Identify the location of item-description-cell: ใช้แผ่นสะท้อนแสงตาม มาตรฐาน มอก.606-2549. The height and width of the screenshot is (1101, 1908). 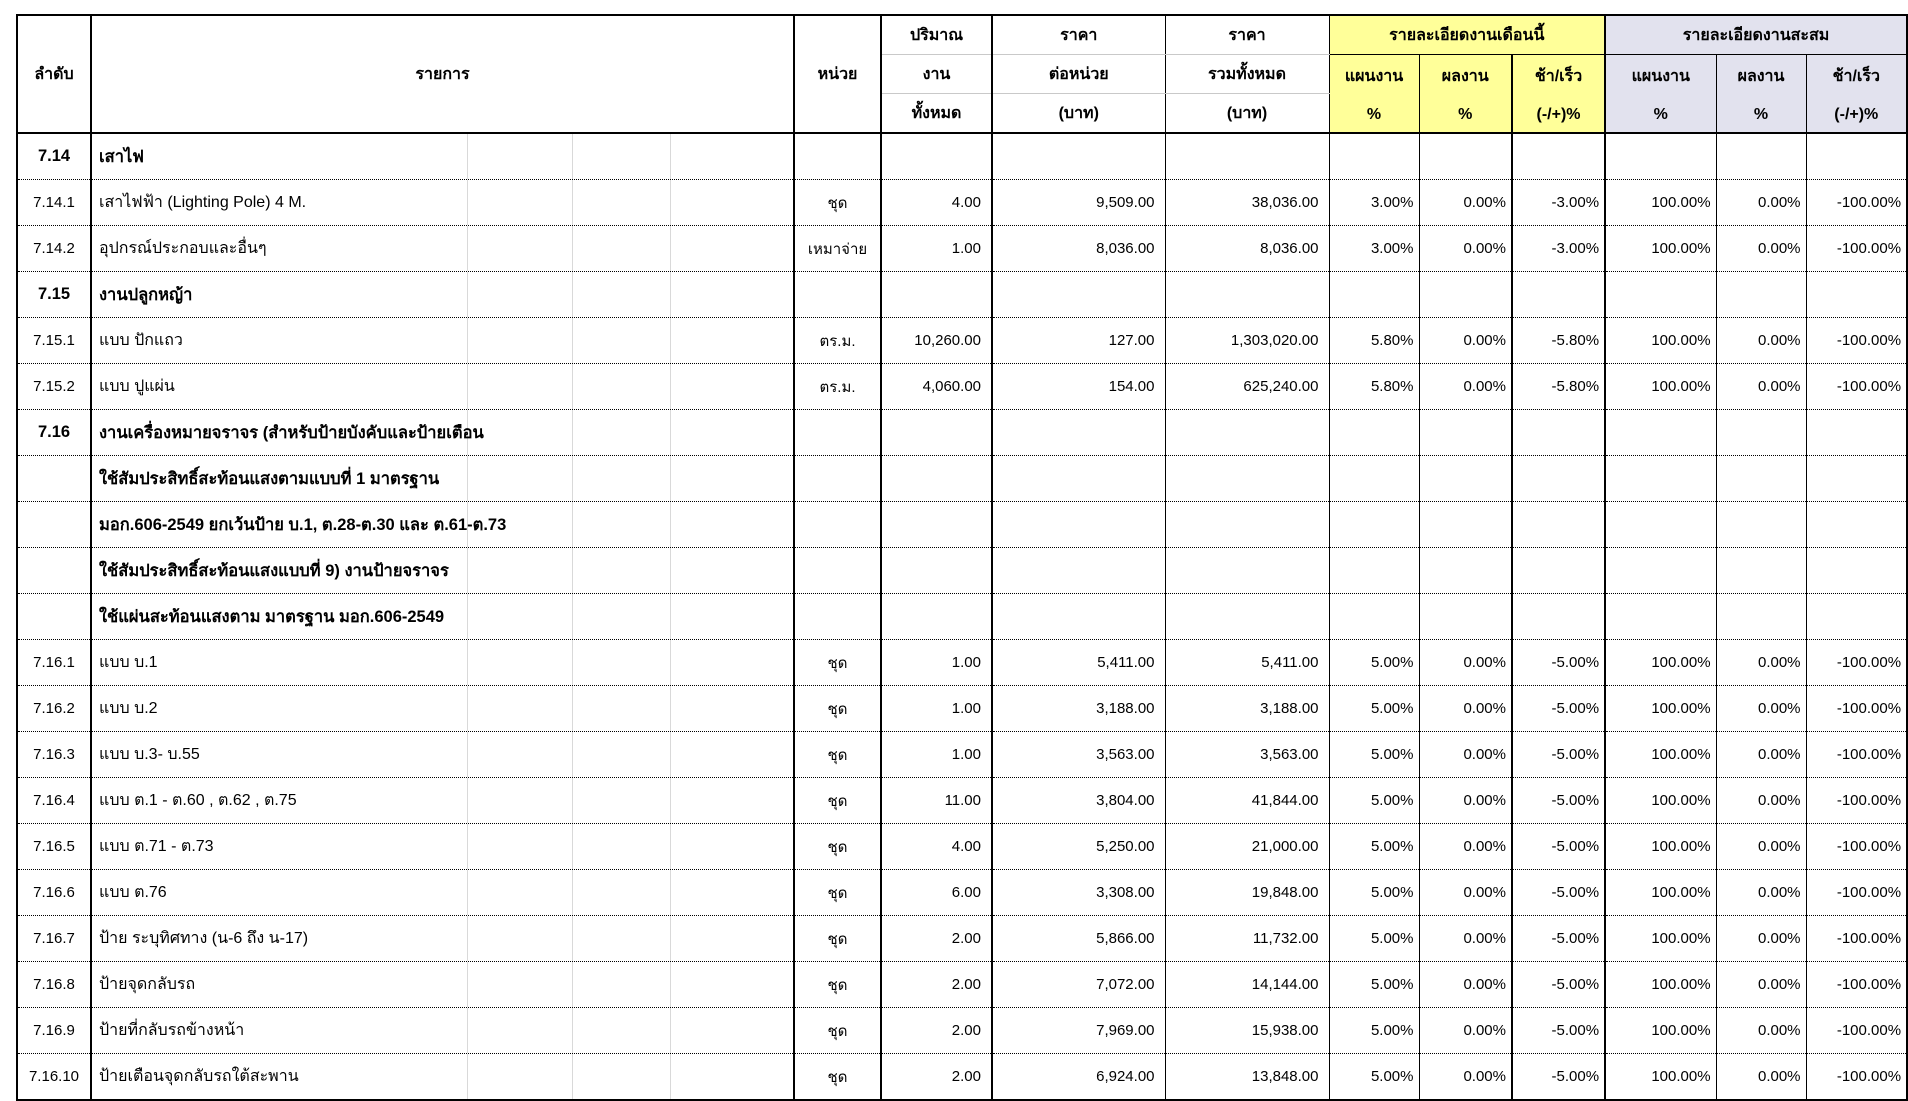
(443, 616).